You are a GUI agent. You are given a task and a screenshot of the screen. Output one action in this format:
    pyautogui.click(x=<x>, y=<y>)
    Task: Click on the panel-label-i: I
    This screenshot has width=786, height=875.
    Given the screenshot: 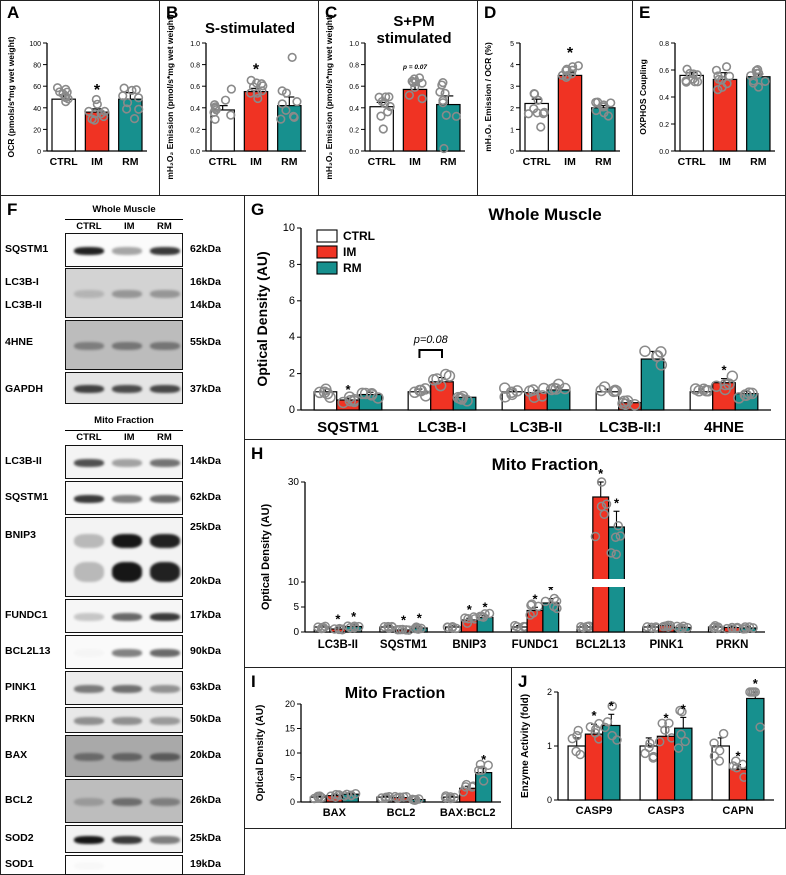 What is the action you would take?
    pyautogui.click(x=253, y=681)
    